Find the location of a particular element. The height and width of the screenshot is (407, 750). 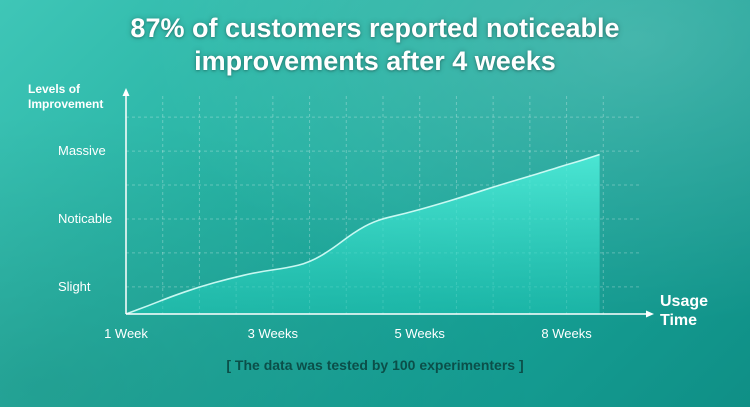

x-axis-title-line-1: Usage is located at coordinates (684, 301).